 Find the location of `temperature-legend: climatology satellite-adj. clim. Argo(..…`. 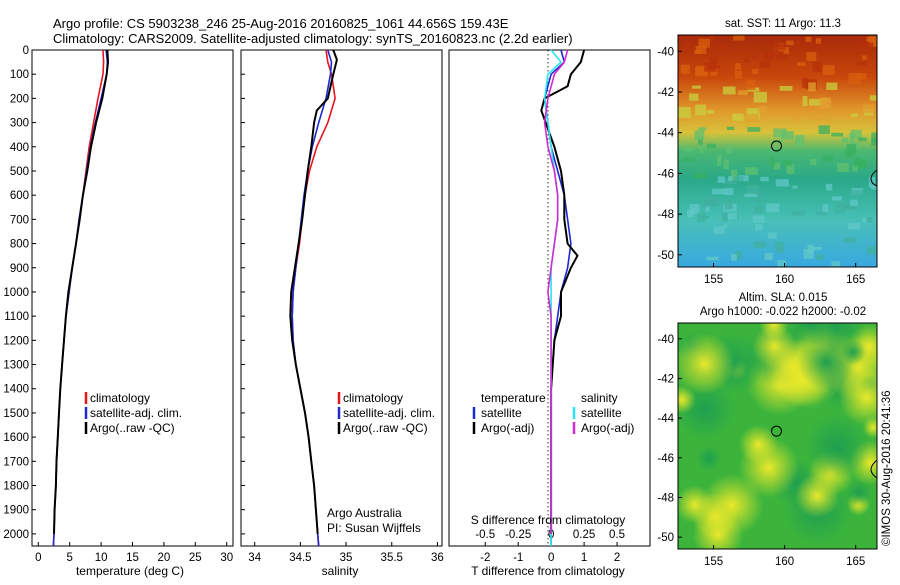

temperature-legend: climatology satellite-adj. clim. Argo(..… is located at coordinates (133, 413).